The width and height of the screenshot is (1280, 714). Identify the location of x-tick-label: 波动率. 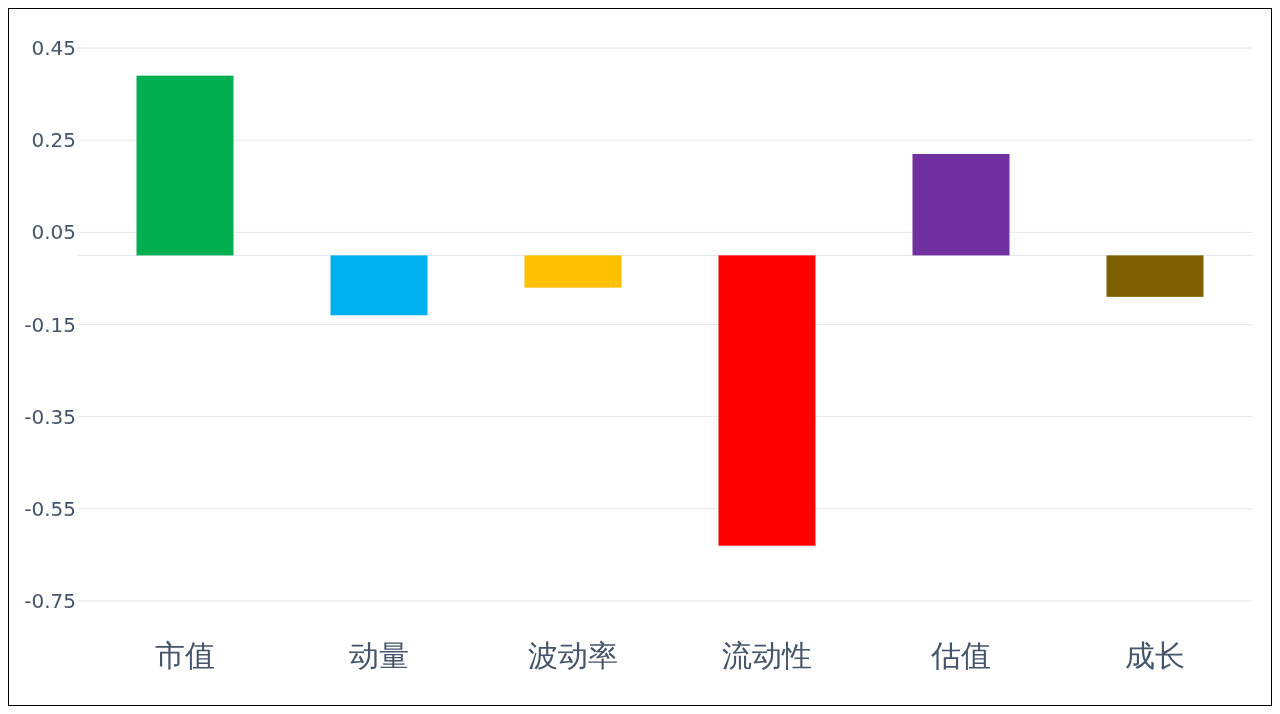
(573, 655).